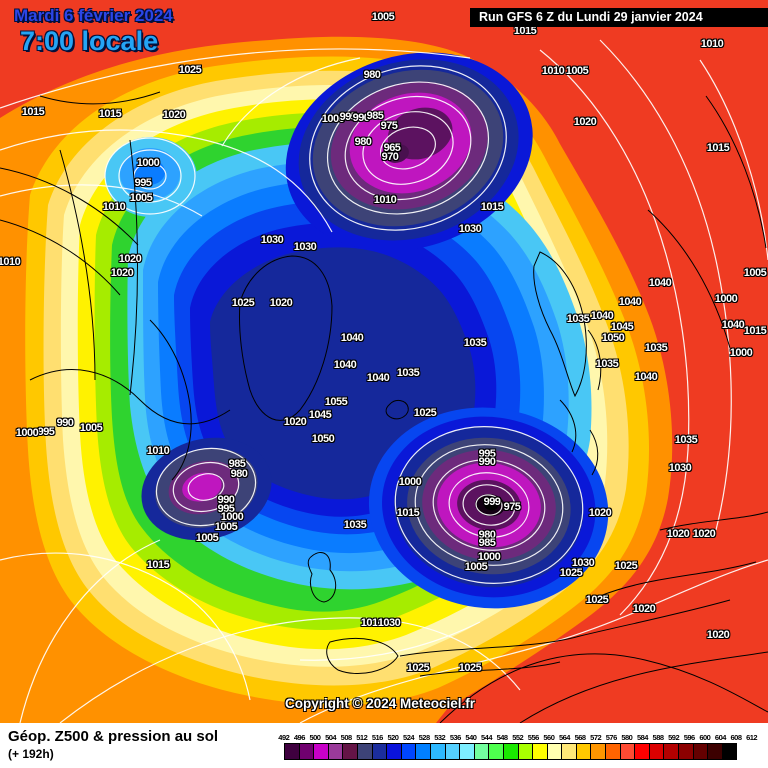 The image size is (768, 768). I want to click on model-run-bar: Run GFS 6 Z du Lundi 29 janvier 2024, so click(619, 17).